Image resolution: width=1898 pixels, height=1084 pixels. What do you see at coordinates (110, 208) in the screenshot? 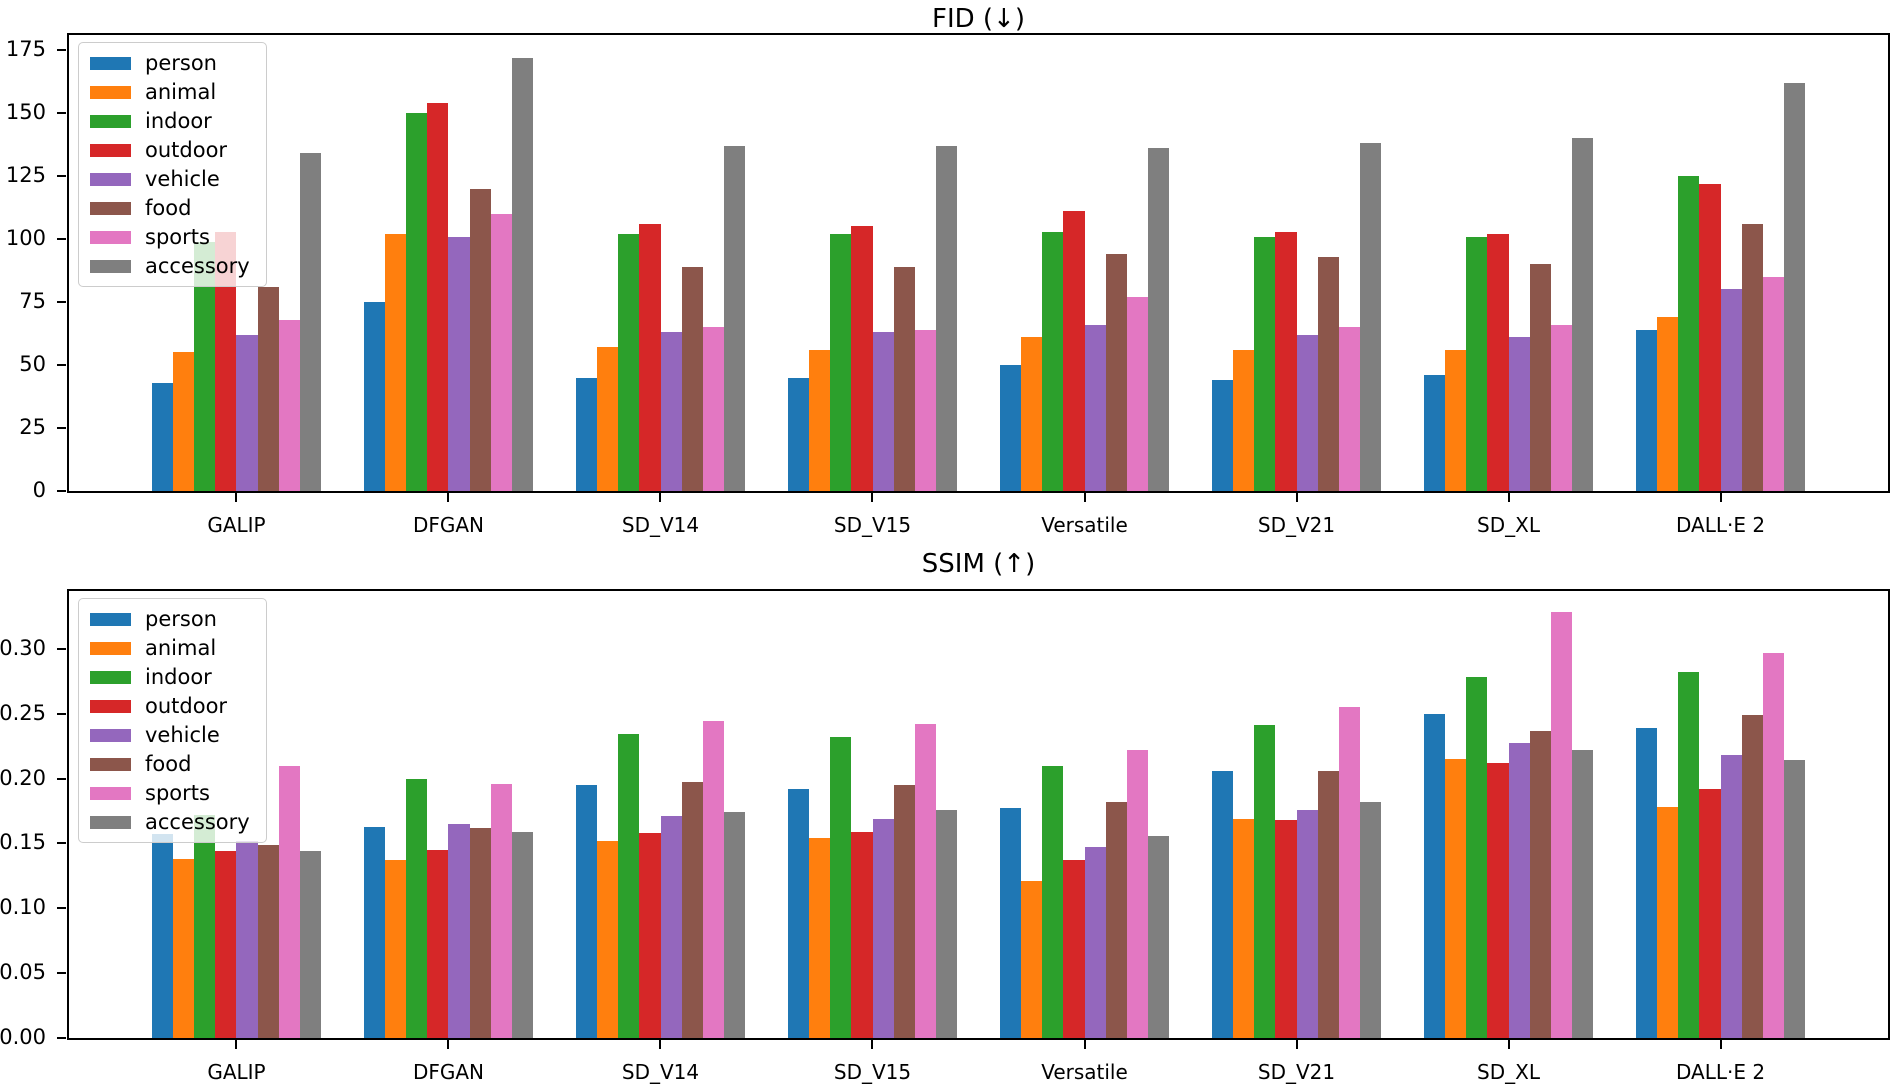
I see `legend-swatch-food` at bounding box center [110, 208].